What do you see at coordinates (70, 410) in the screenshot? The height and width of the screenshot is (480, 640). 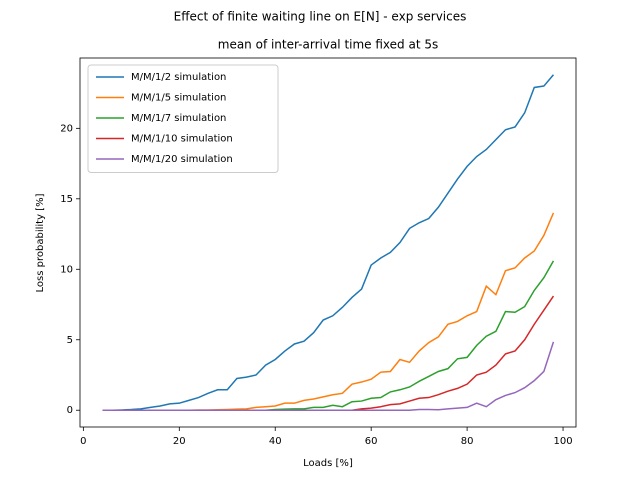 I see `y-tick-label: 0` at bounding box center [70, 410].